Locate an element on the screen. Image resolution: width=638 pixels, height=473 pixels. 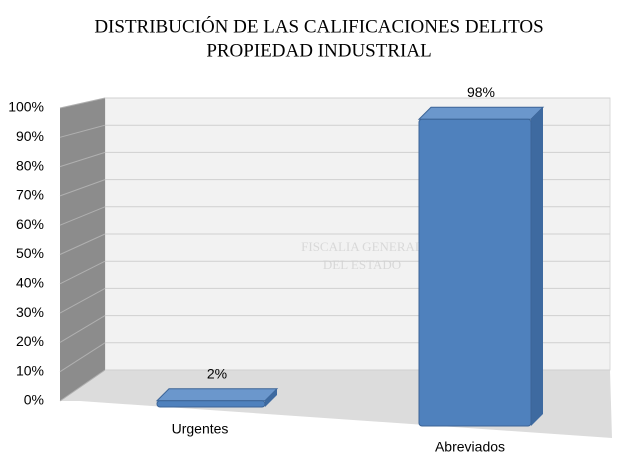
y-tick-label: 80% is located at coordinates (30, 165).